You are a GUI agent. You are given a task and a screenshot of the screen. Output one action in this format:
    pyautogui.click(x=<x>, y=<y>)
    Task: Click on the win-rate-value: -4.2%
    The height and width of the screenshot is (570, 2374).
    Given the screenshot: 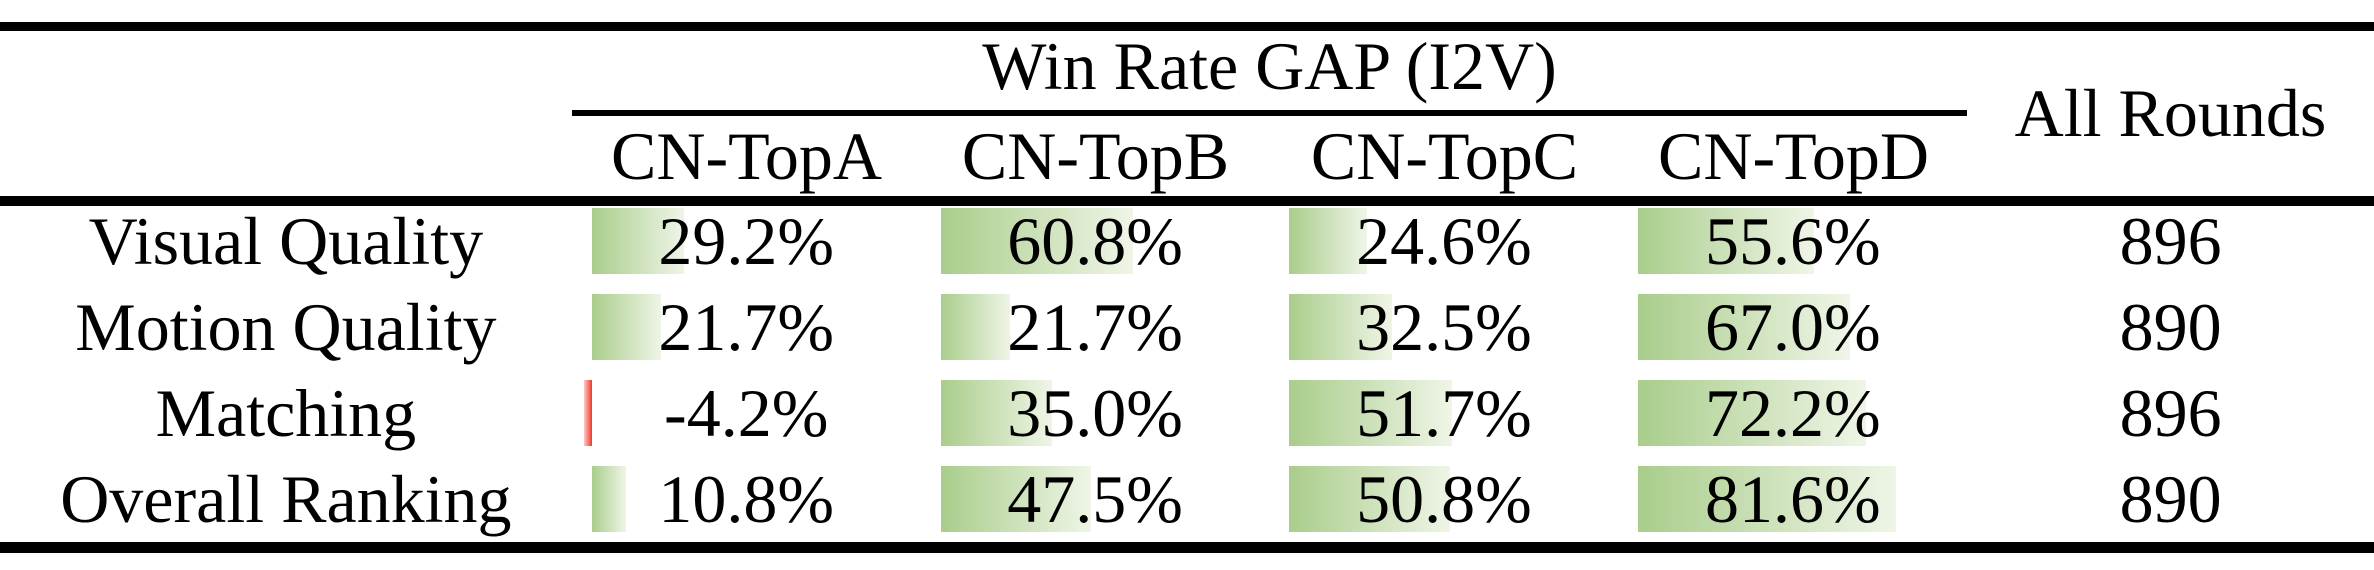 What is the action you would take?
    pyautogui.click(x=746, y=412)
    